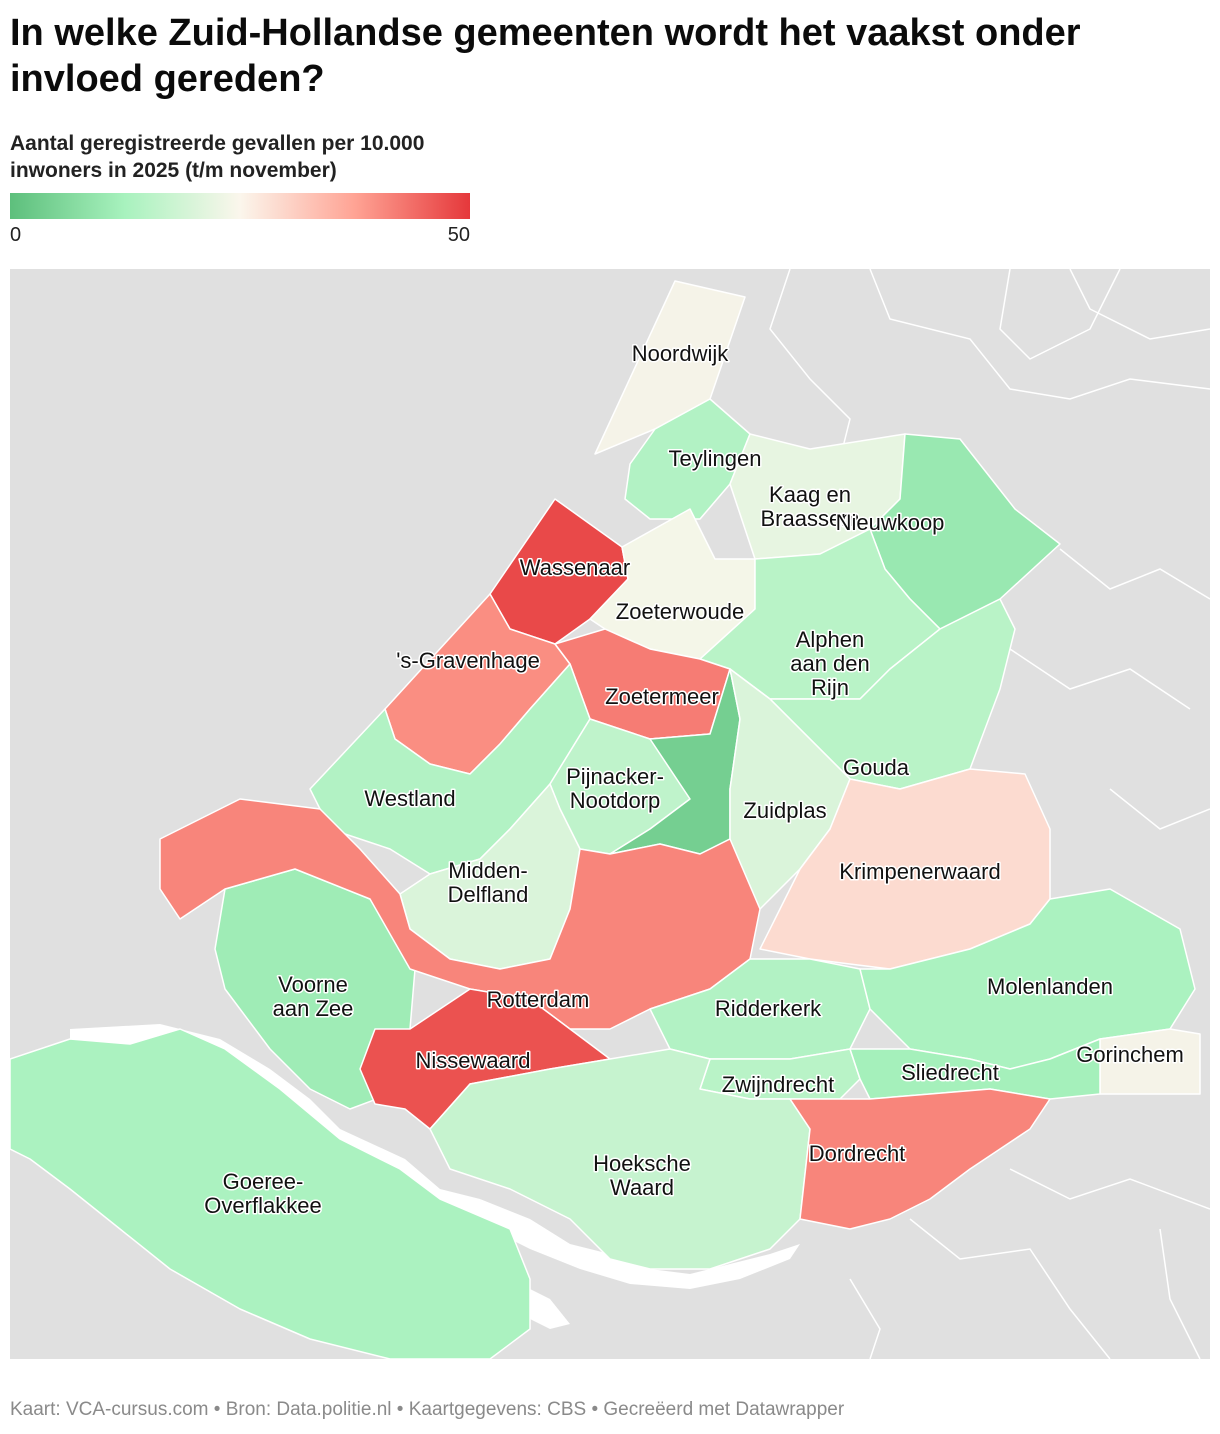  Describe the element at coordinates (16, 235) in the screenshot. I see `legend-min-label: 0` at that location.